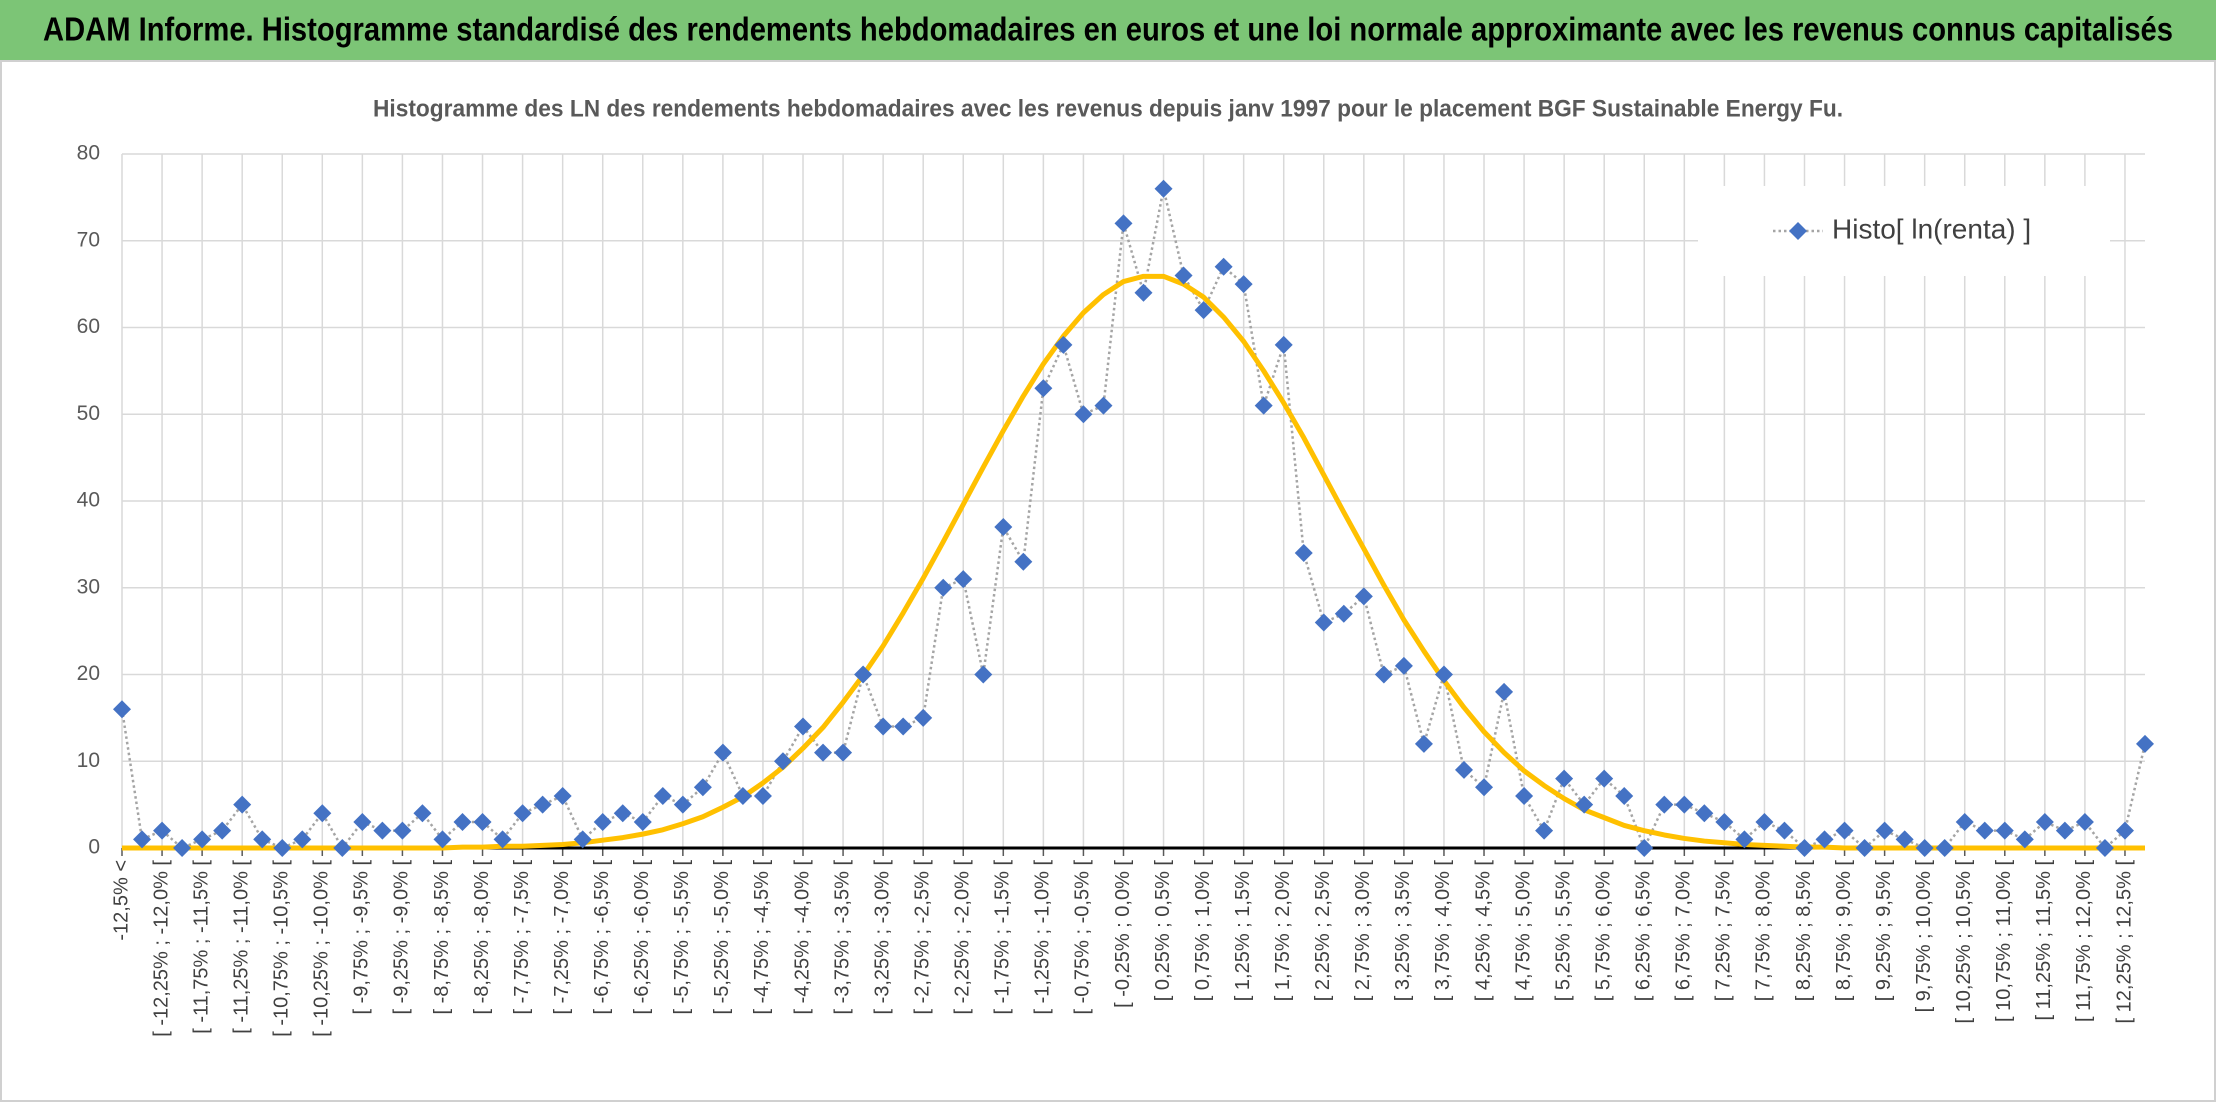  Describe the element at coordinates (1724, 931) in the screenshot. I see `x-tick-label: [ 7,25% ; 7,5% [` at that location.